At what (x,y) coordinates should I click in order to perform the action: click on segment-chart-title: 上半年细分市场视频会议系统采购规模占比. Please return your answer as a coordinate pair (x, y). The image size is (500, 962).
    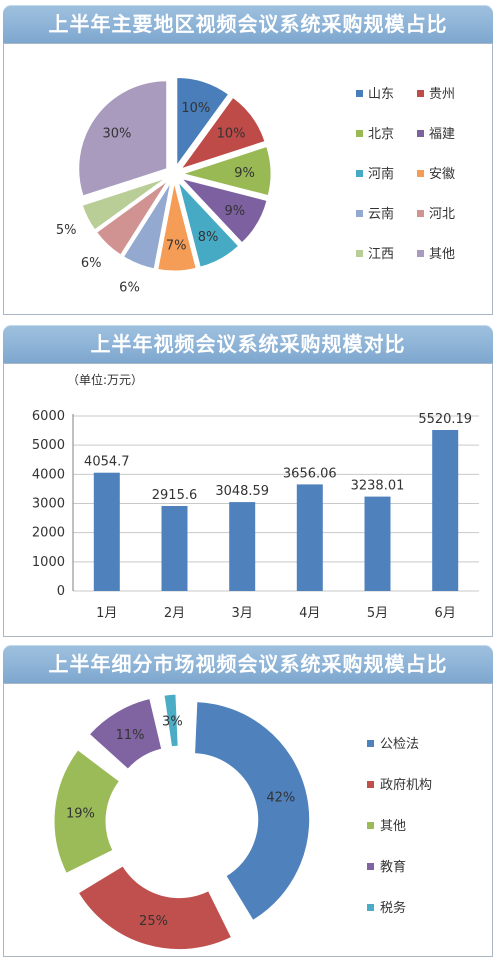
    Looking at the image, I should click on (248, 664).